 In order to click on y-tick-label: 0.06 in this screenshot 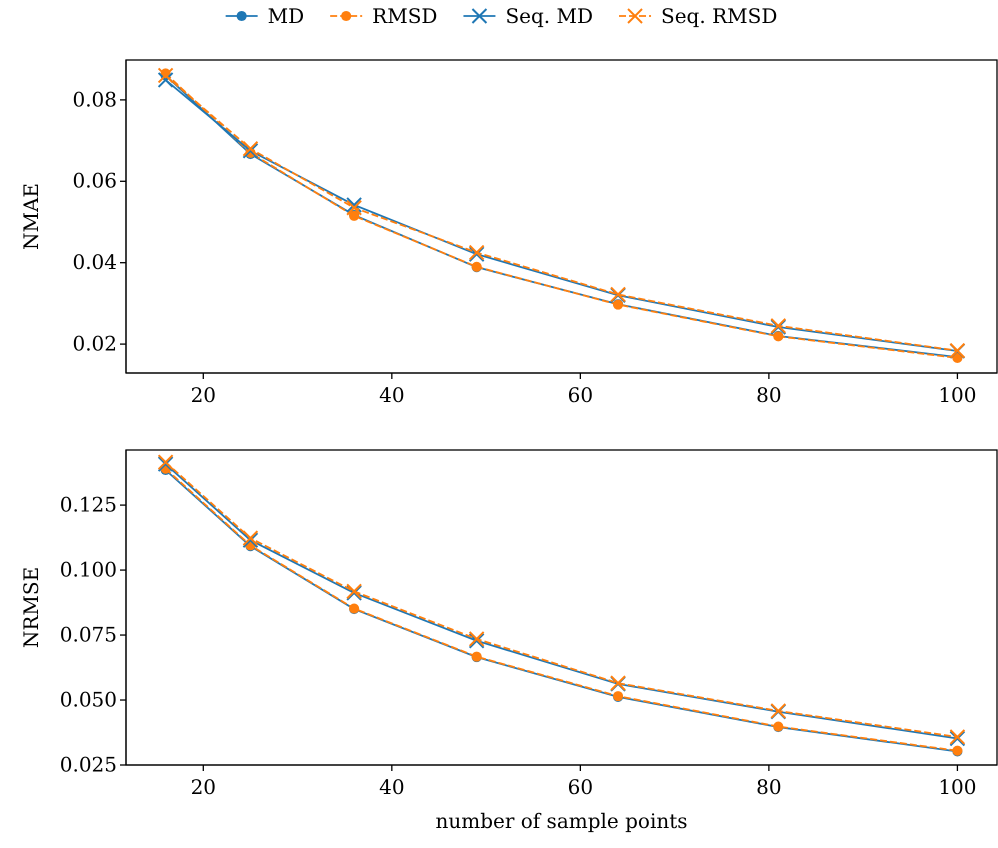, I will do `click(94, 180)`.